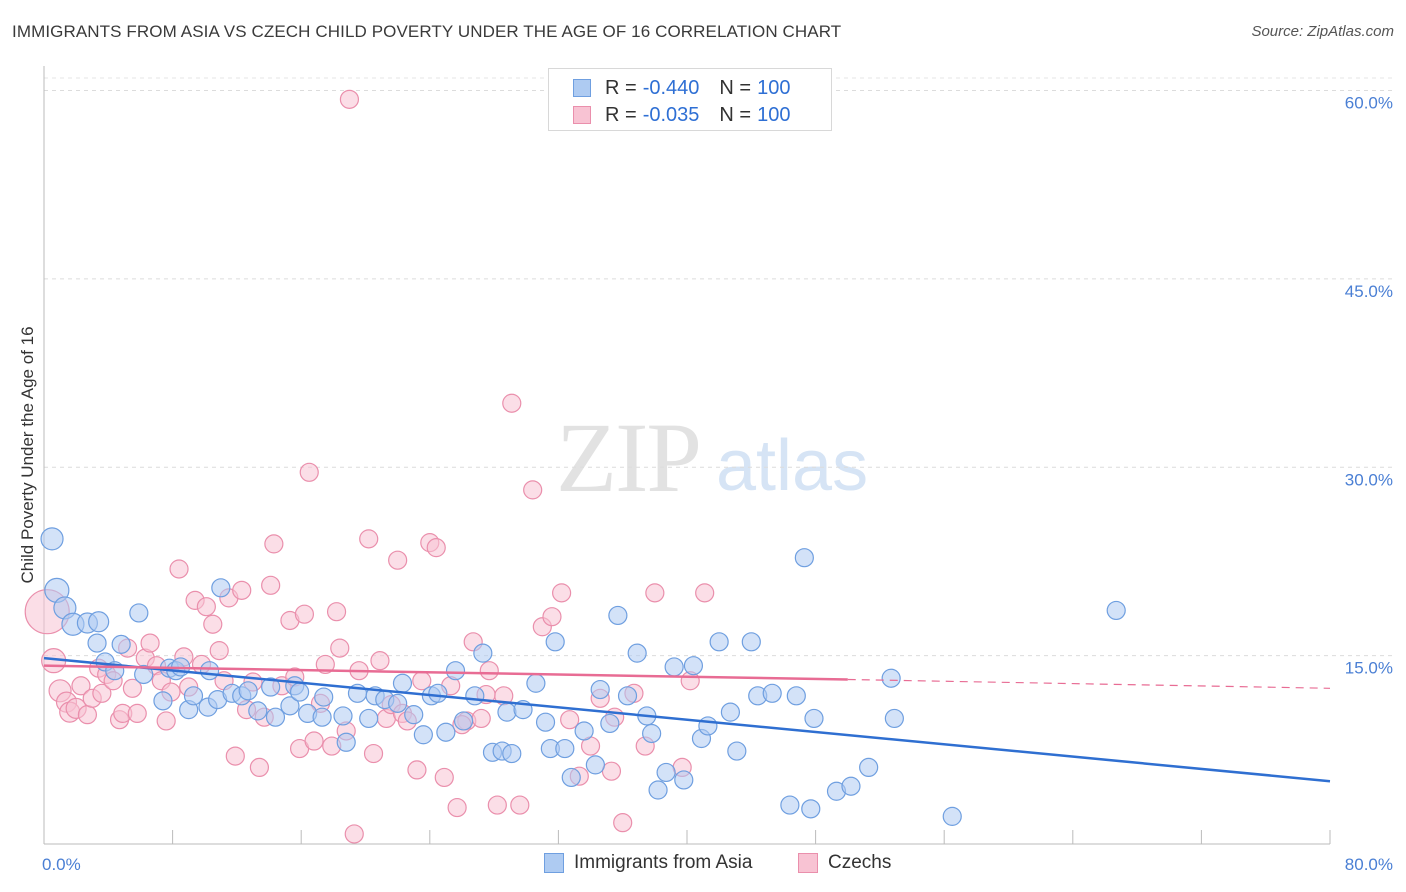  What do you see at coordinates (681, 115) in the screenshot?
I see `legend-row-czechs: R = -0.035 N = 100` at bounding box center [681, 115].